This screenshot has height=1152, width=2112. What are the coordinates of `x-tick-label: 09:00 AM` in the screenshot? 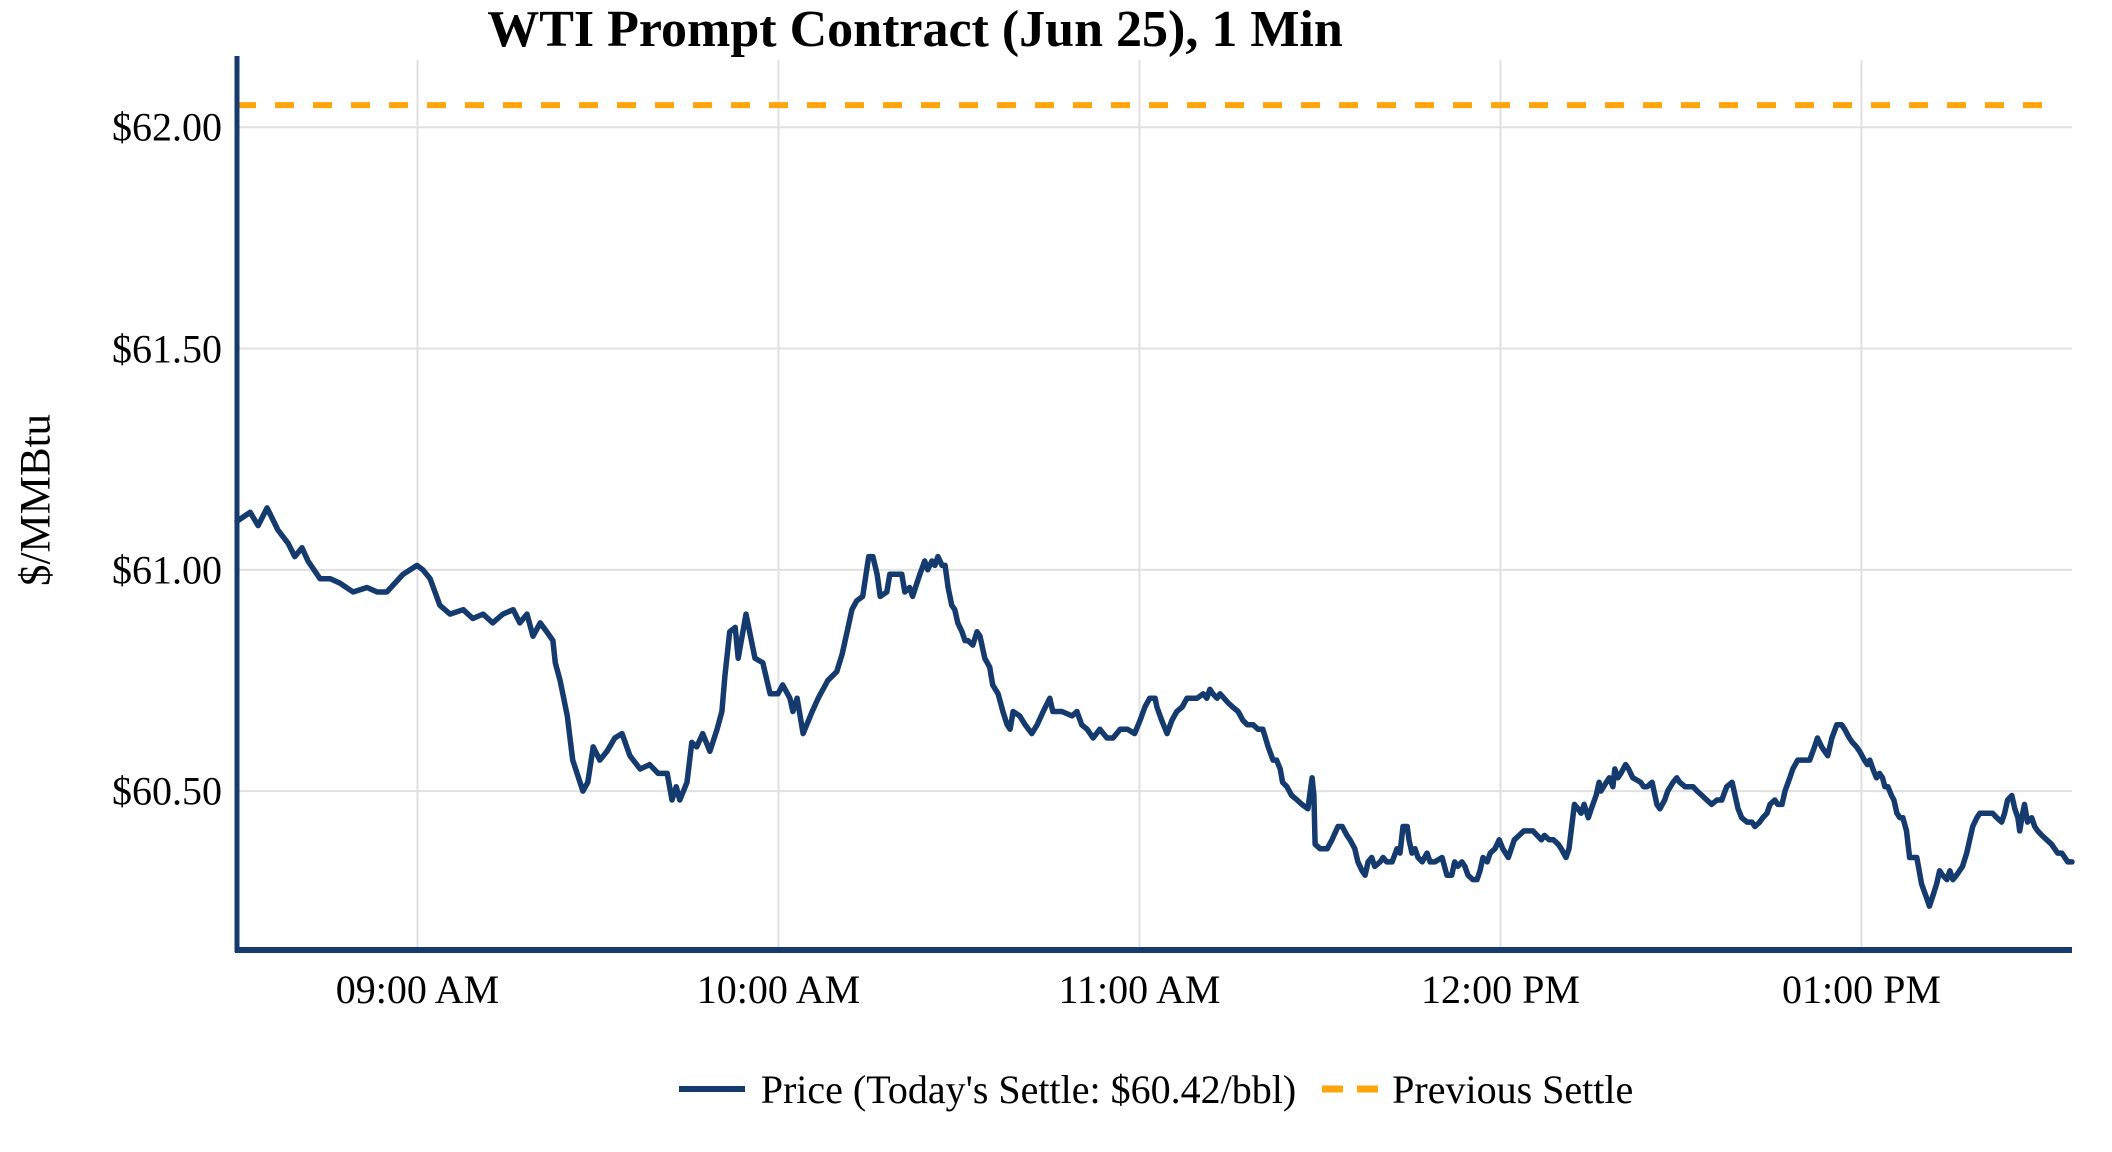 It's located at (417, 989).